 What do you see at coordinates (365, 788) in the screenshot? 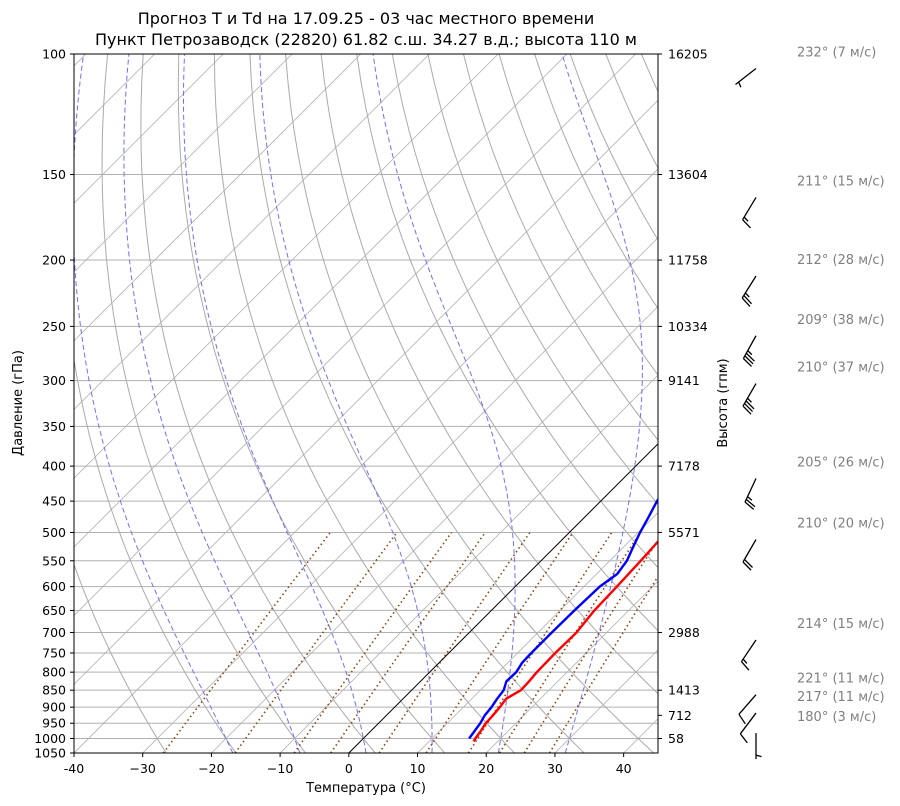
I see `x-axis-label: Температура (°С)` at bounding box center [365, 788].